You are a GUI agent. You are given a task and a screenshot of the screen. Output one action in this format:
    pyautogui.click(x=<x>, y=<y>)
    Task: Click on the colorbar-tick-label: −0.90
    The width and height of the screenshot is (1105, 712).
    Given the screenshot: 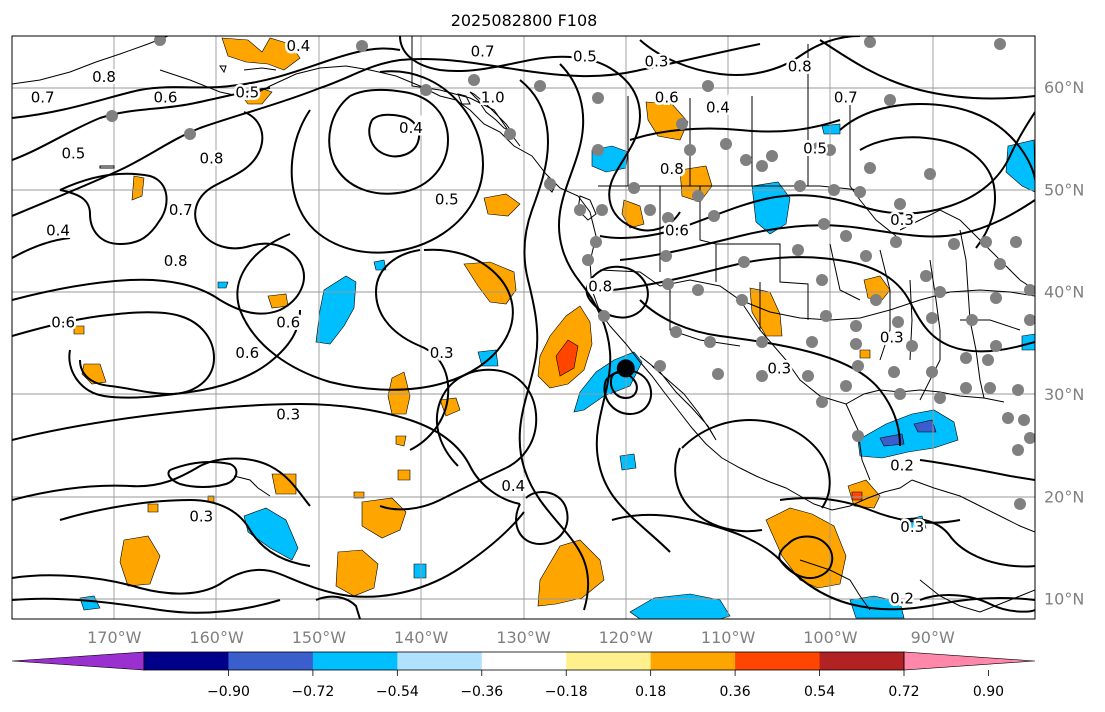 What is the action you would take?
    pyautogui.click(x=228, y=692)
    